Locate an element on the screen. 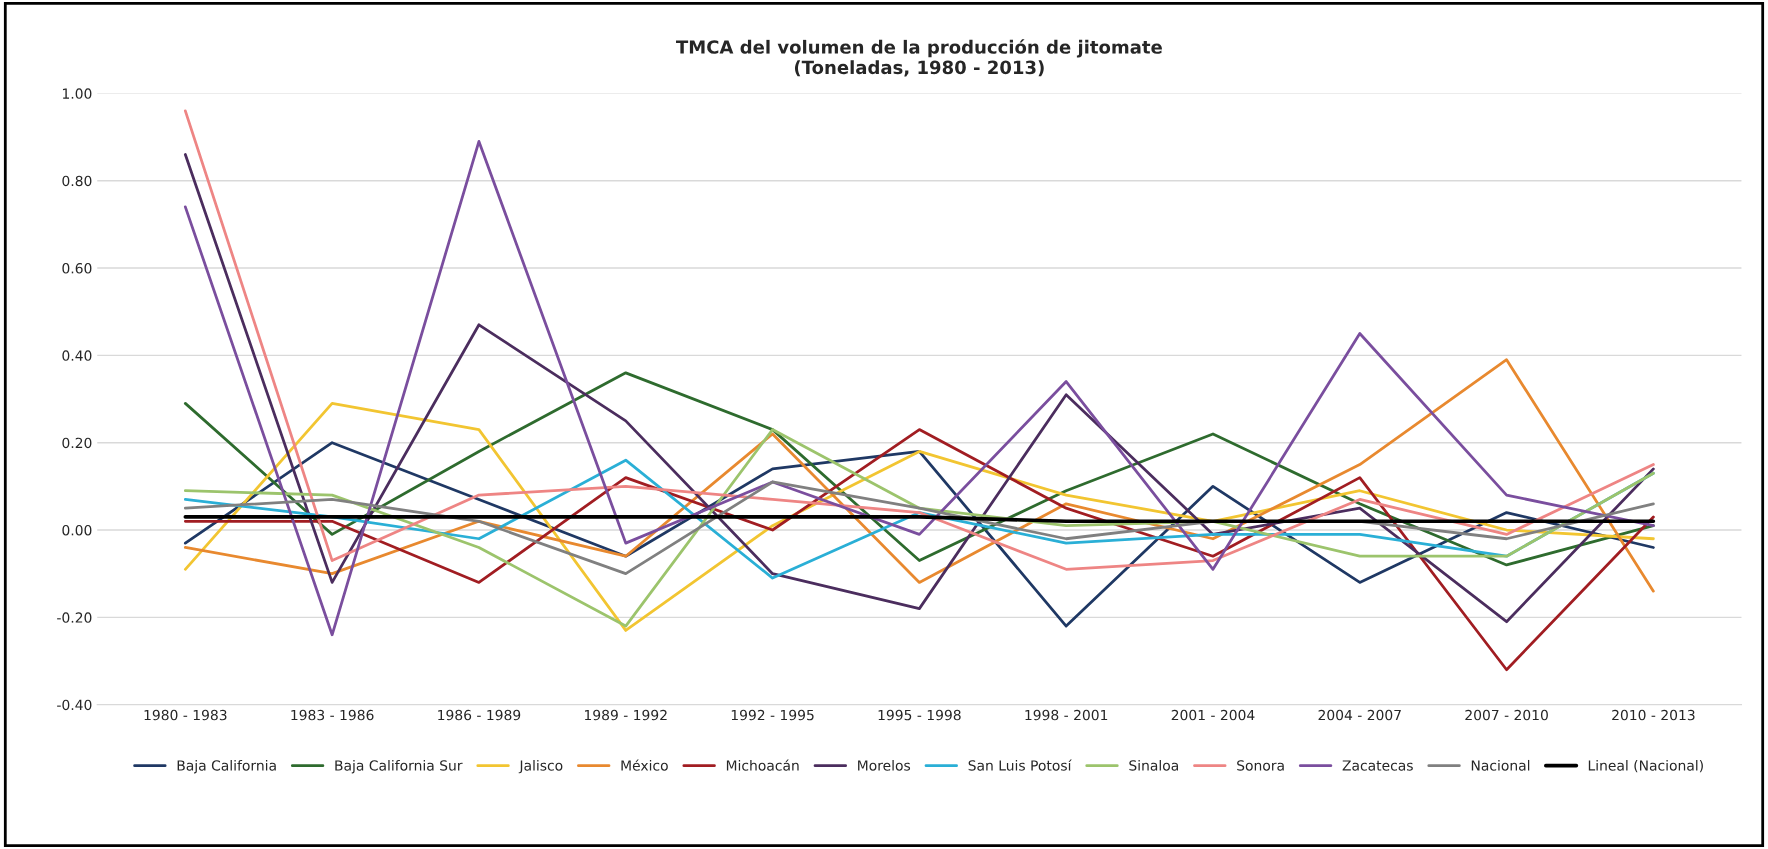 The image size is (1768, 849). y-tick-label: 1.00 is located at coordinates (77, 93).